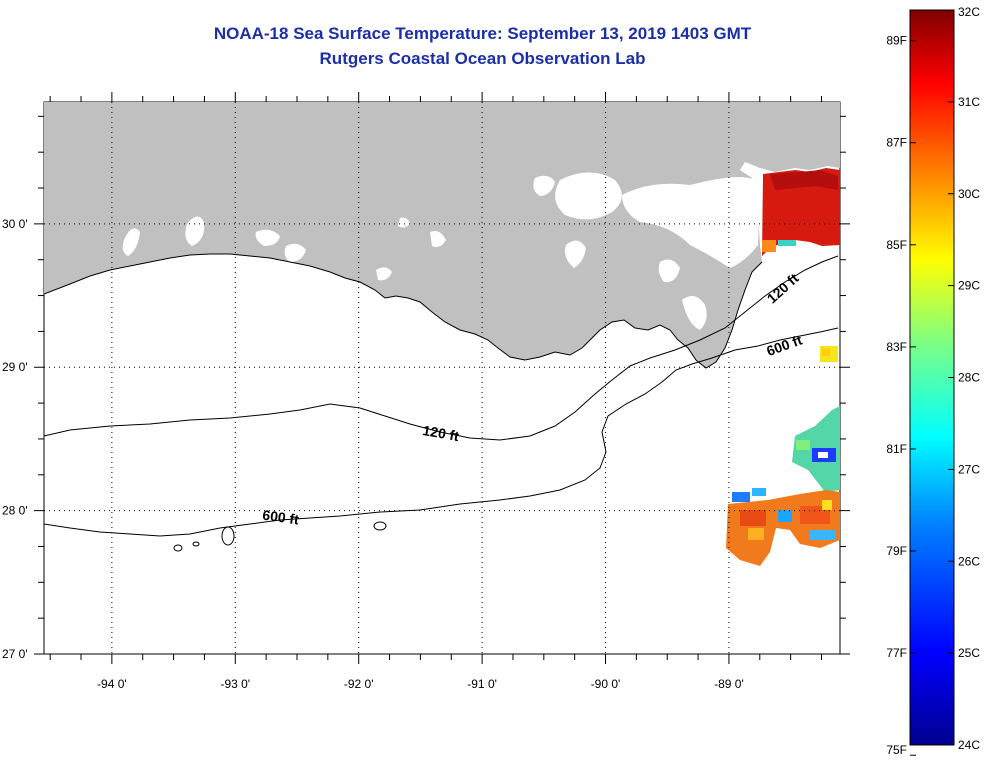 The image size is (992, 761). Describe the element at coordinates (420, 684) in the screenshot. I see `longitude-labels: -94 0' -93 0' -92 0' -91 0' -90 0' -89 0'` at that location.